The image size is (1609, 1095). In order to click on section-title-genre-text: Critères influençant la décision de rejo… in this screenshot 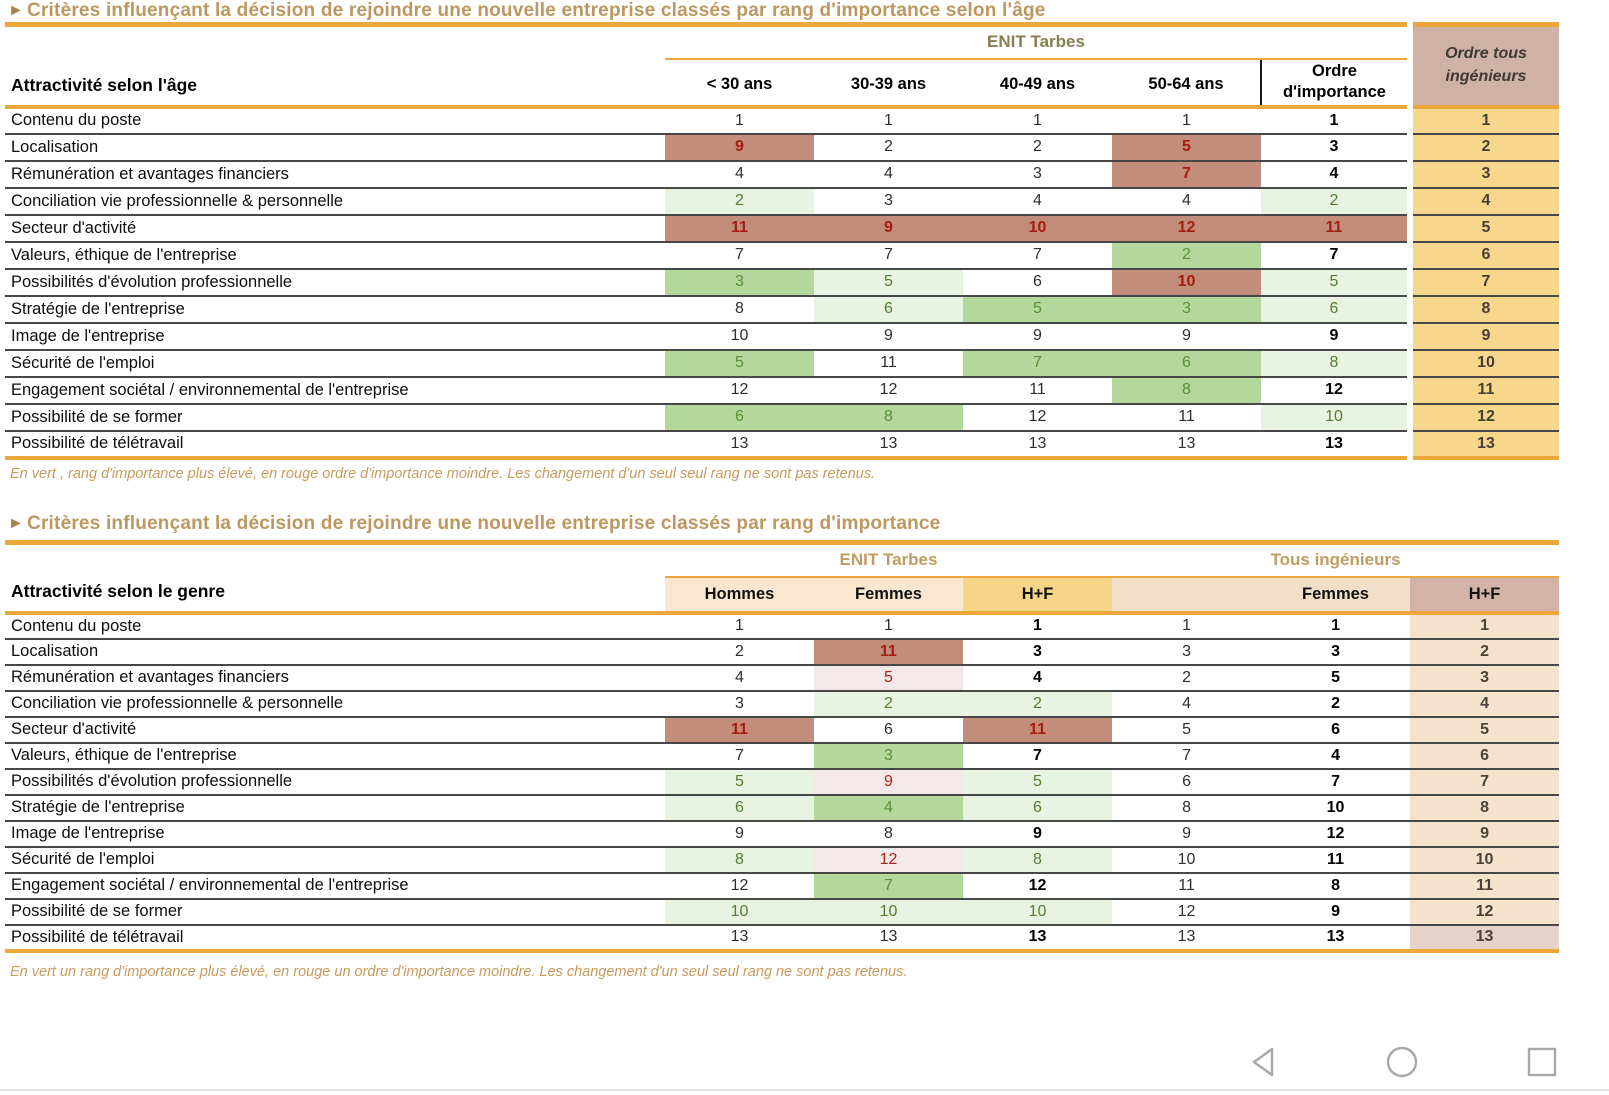, I will do `click(484, 523)`.